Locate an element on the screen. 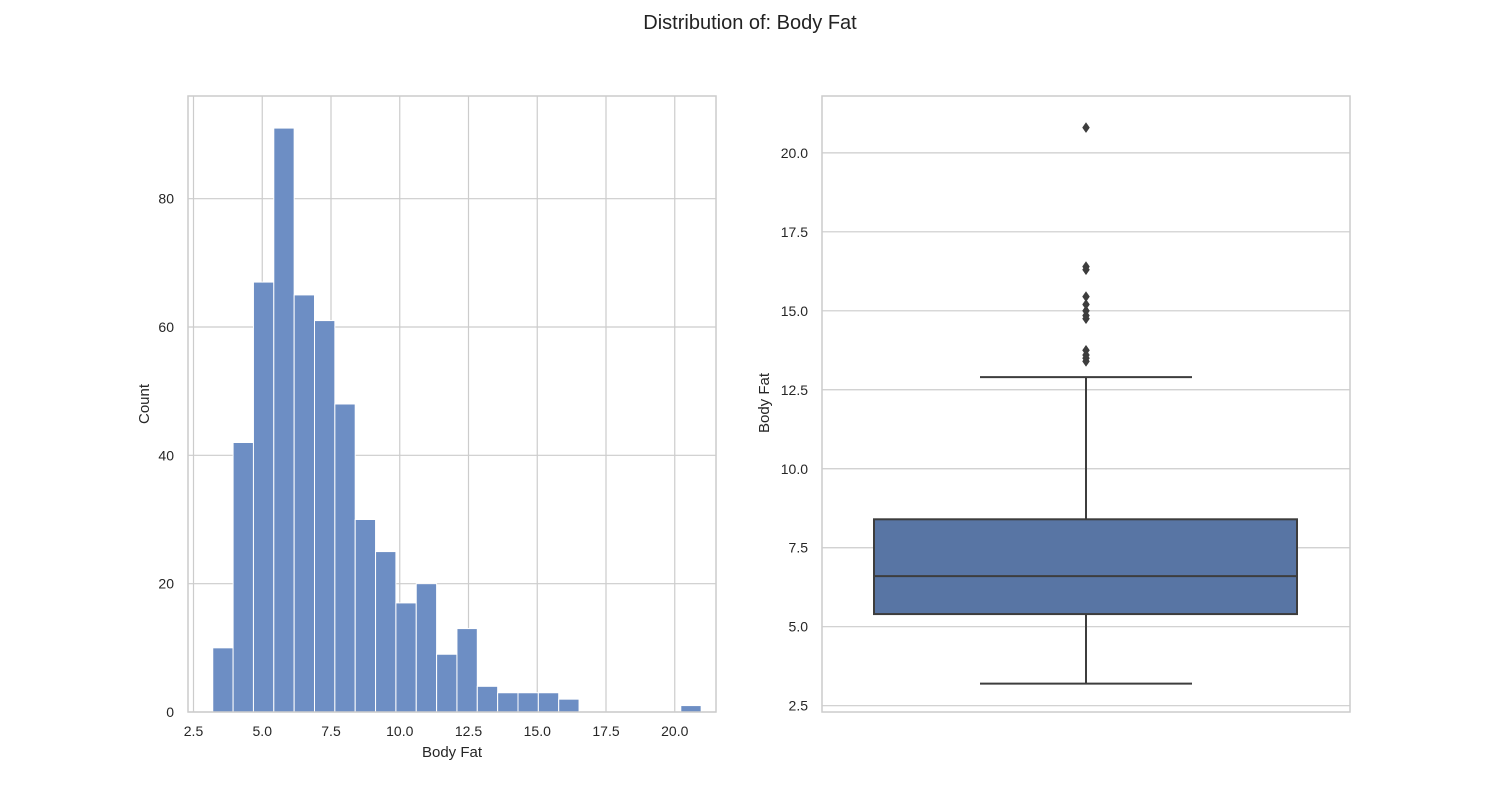  histogram-x-tick-label: 20.0 is located at coordinates (674, 731).